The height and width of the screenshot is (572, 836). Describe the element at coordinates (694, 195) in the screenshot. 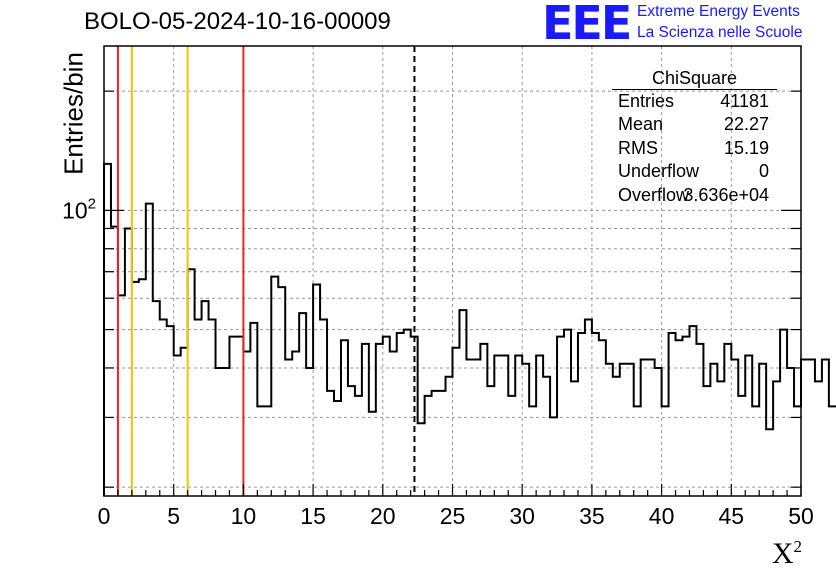

I see `stats-row: Overflow 3.636e+04` at that location.